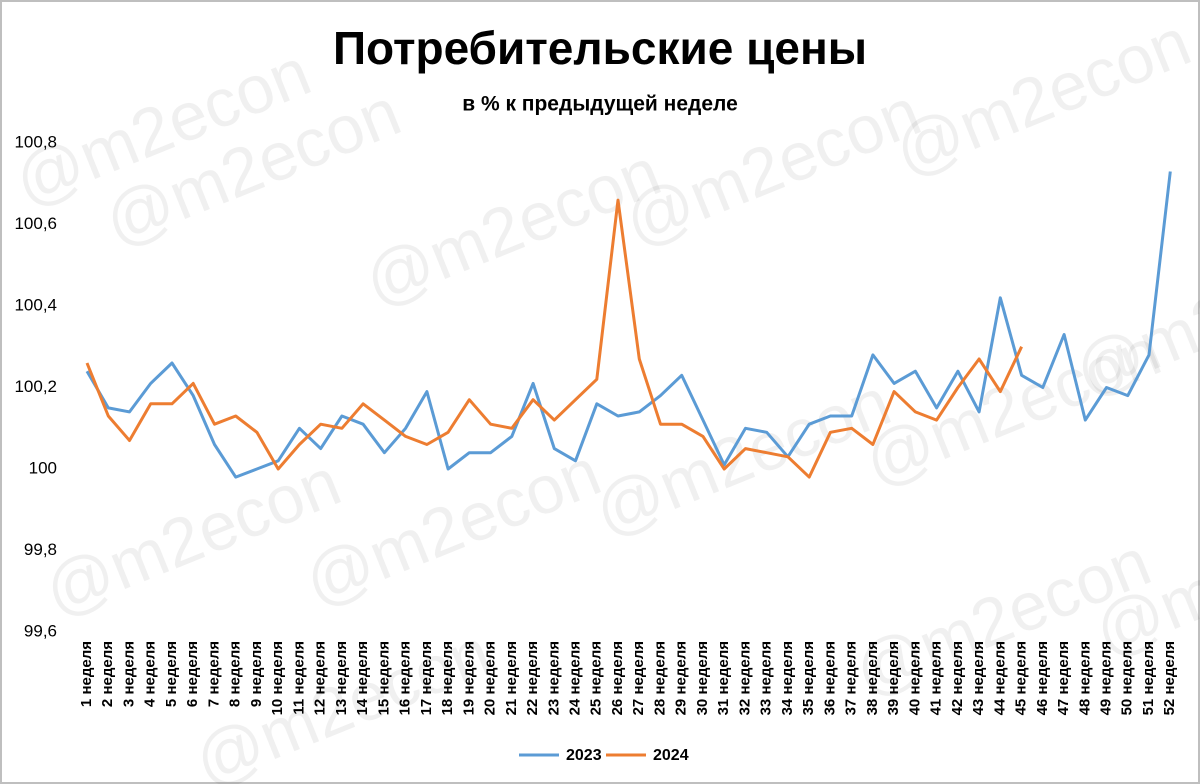 This screenshot has height=784, width=1200. Describe the element at coordinates (723, 678) in the screenshot. I see `x-tick-label: 31 неделя` at that location.